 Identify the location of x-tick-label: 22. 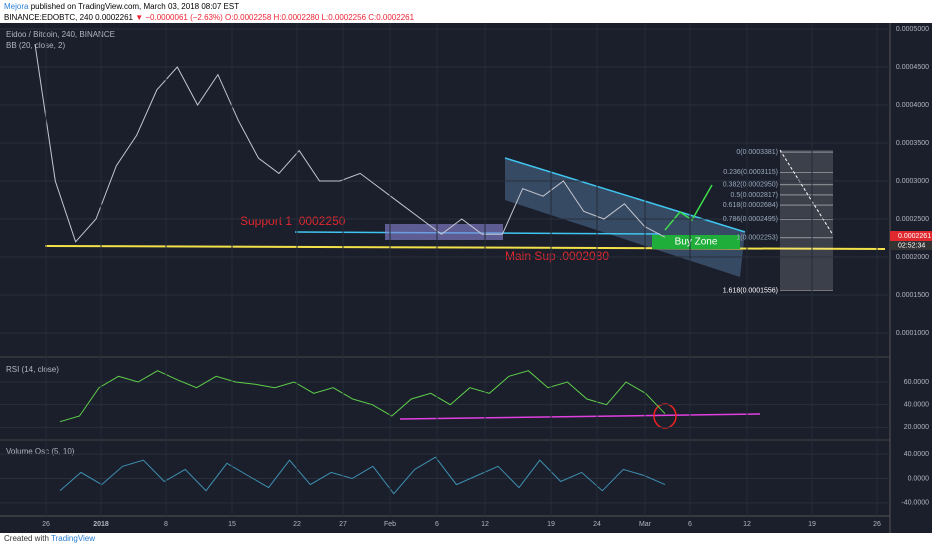
(297, 524).